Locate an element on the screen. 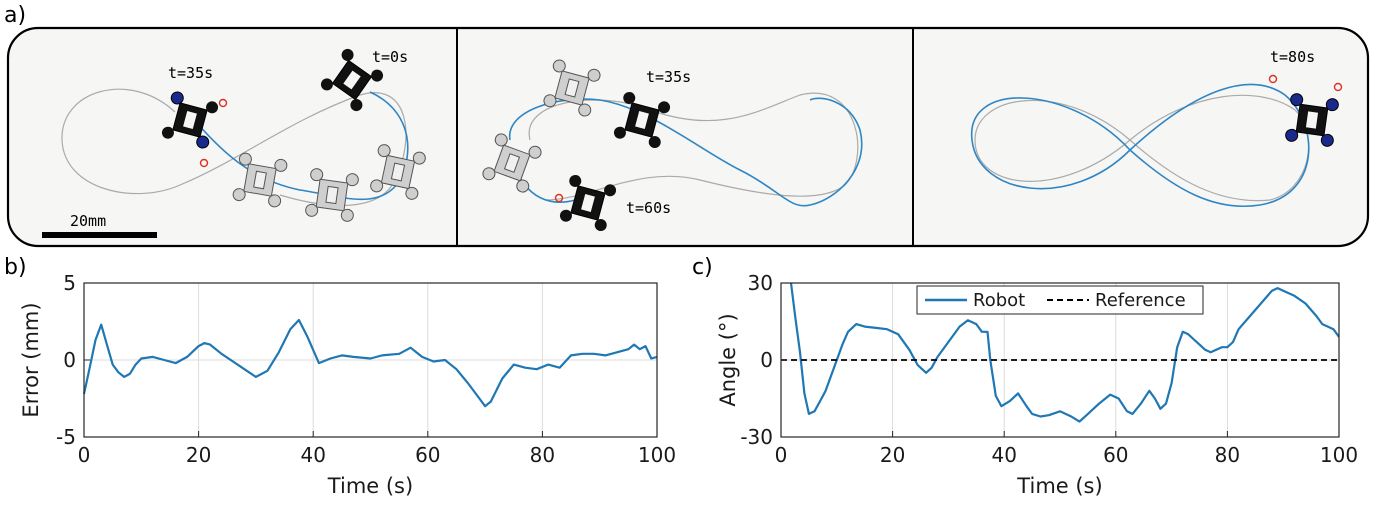 This screenshot has width=1387, height=522. y-axis-label: Error (mm) is located at coordinates (31, 359).